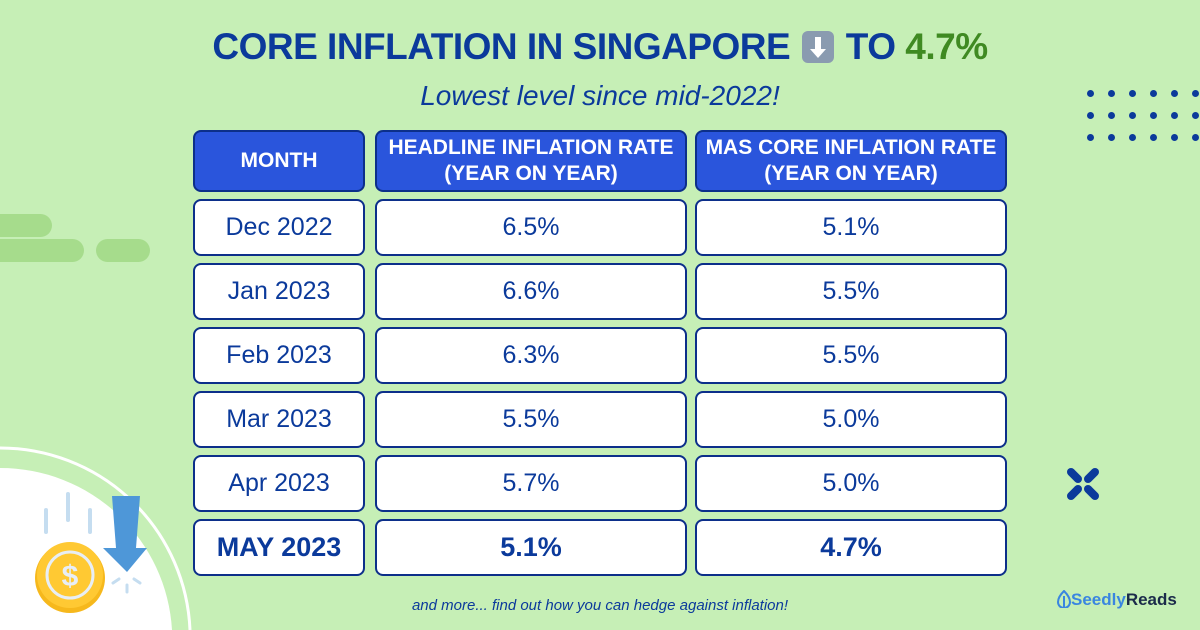 This screenshot has width=1200, height=630. I want to click on cell-month: Apr 2023, so click(279, 483).